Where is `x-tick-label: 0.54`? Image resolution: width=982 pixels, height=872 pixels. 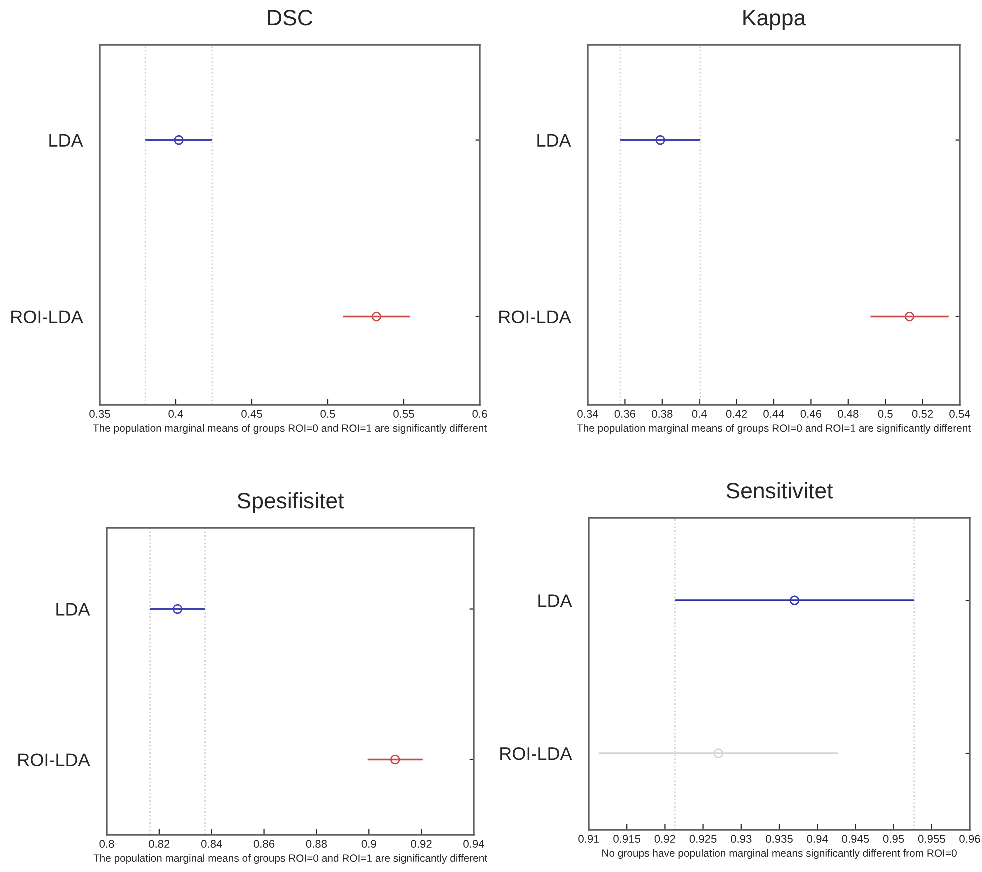 x-tick-label: 0.54 is located at coordinates (960, 414).